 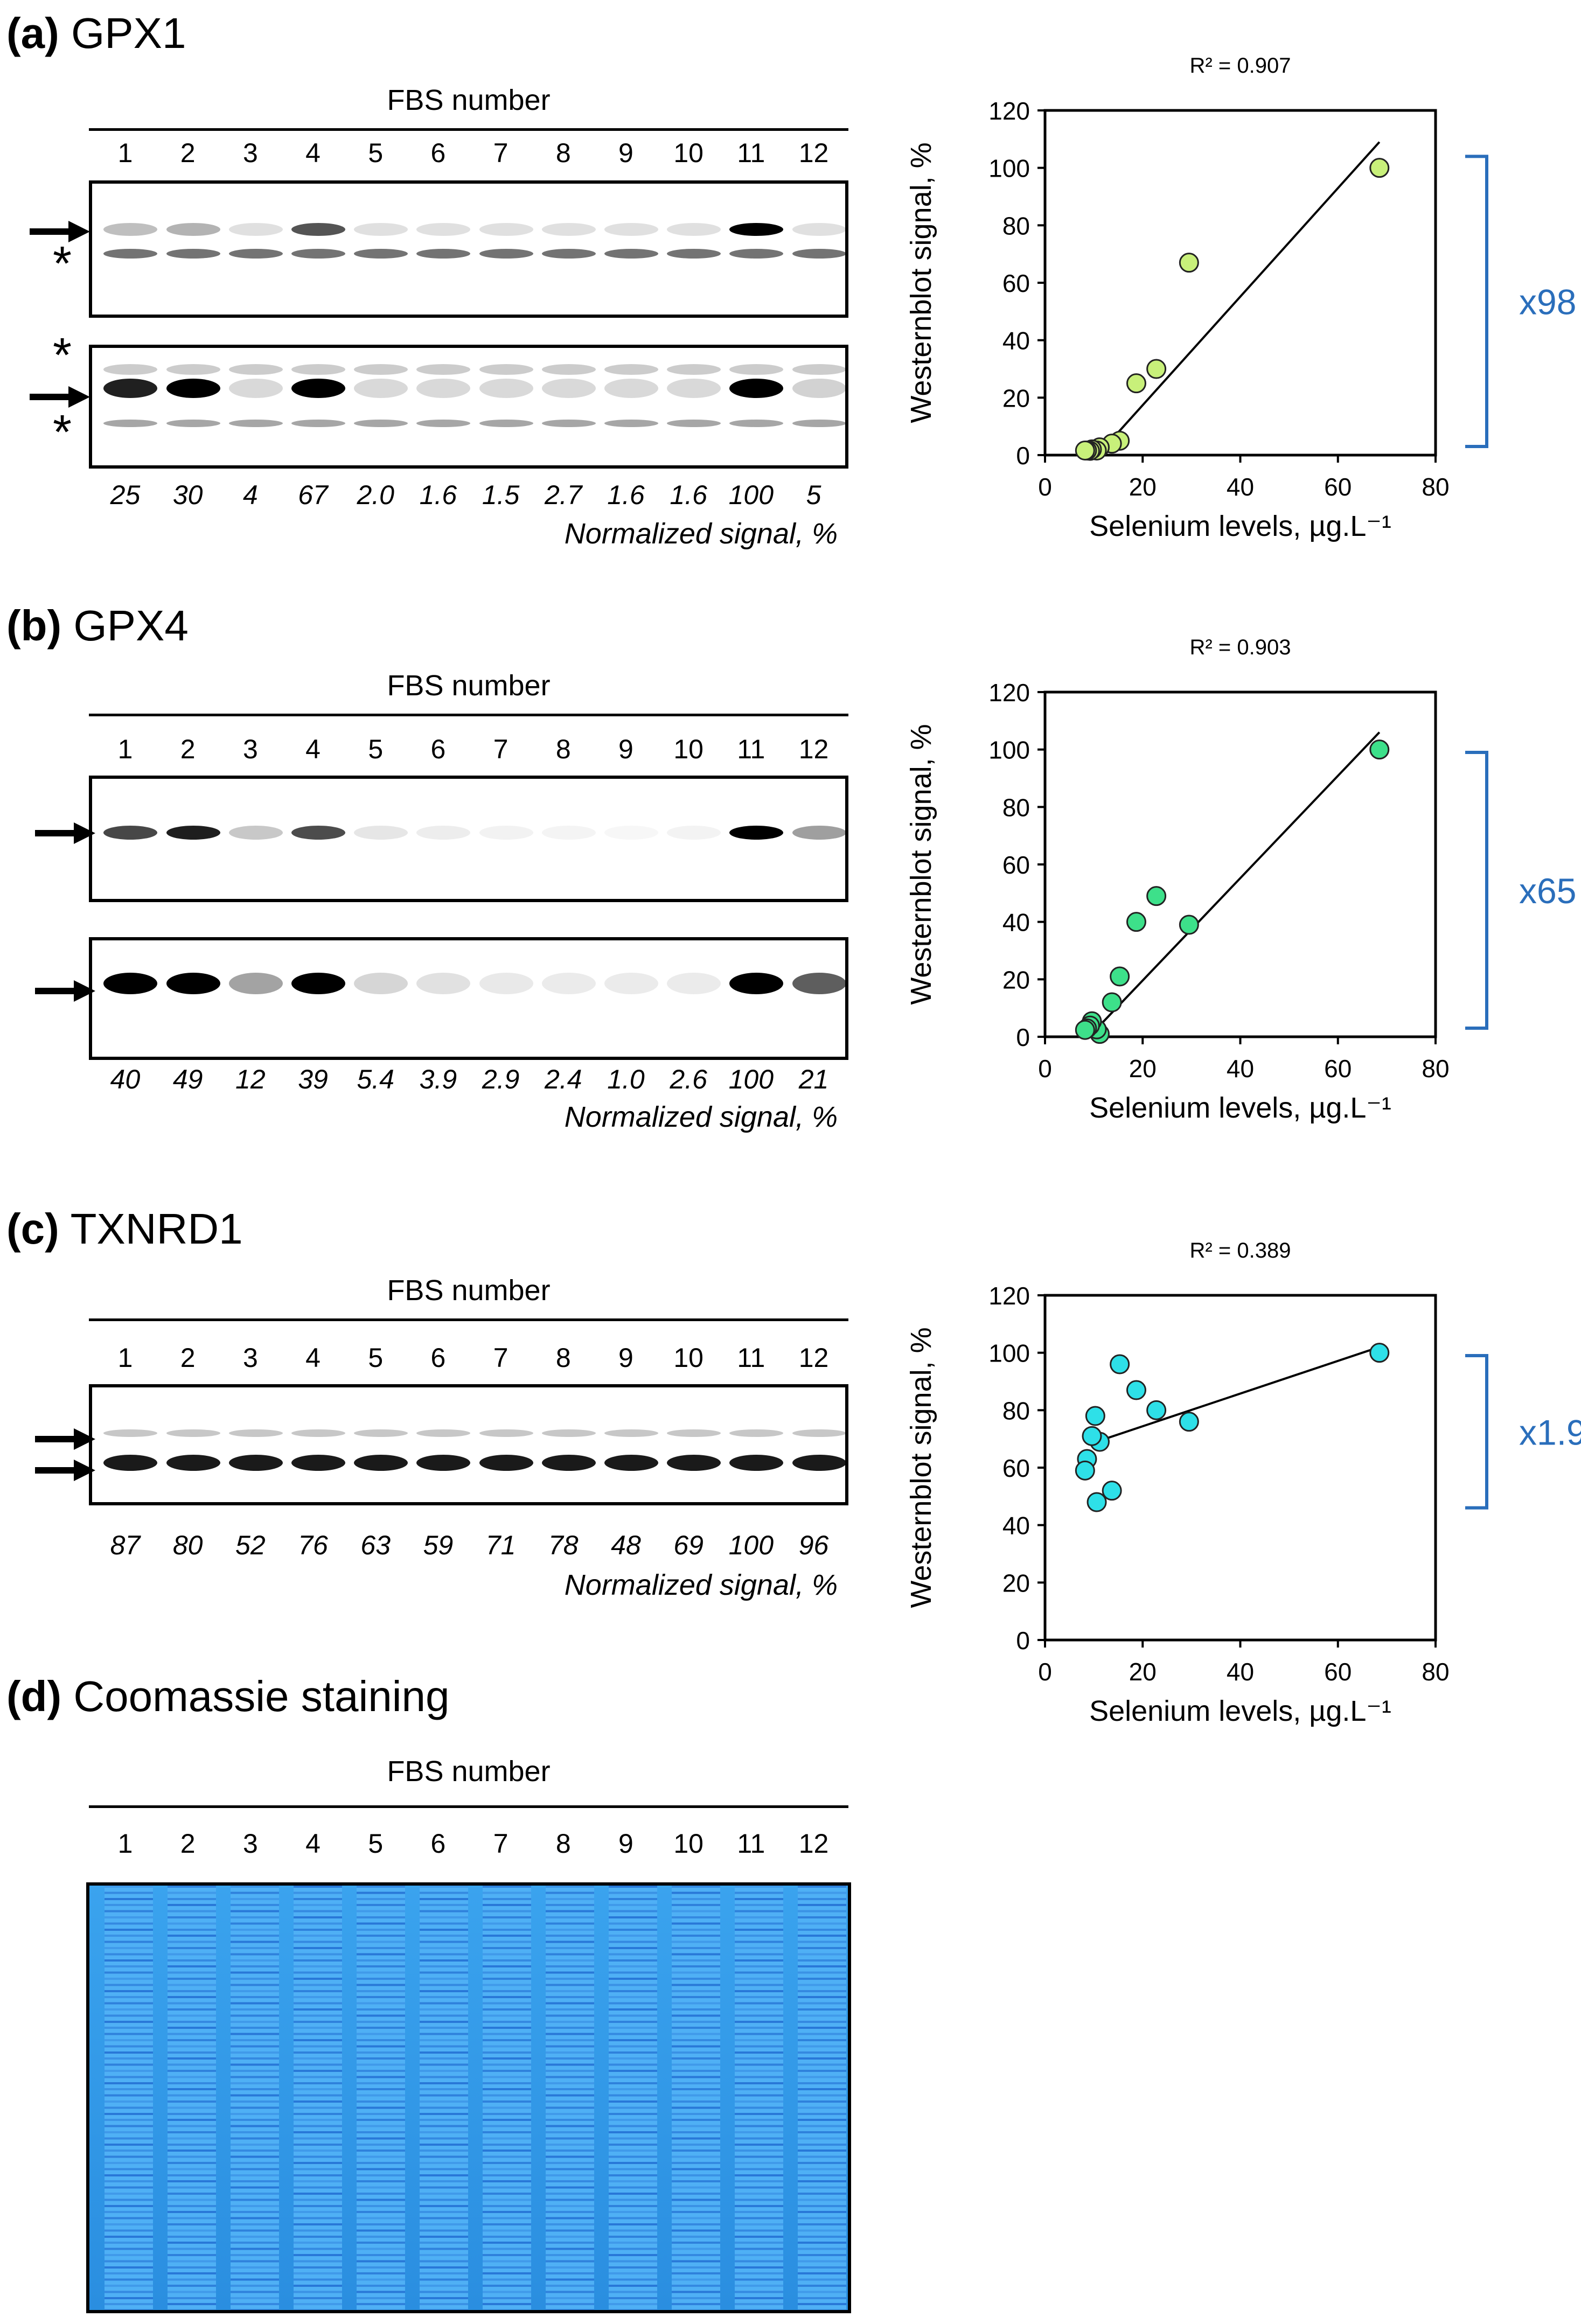 I want to click on x-tick-label: 40, so click(x=1241, y=1672).